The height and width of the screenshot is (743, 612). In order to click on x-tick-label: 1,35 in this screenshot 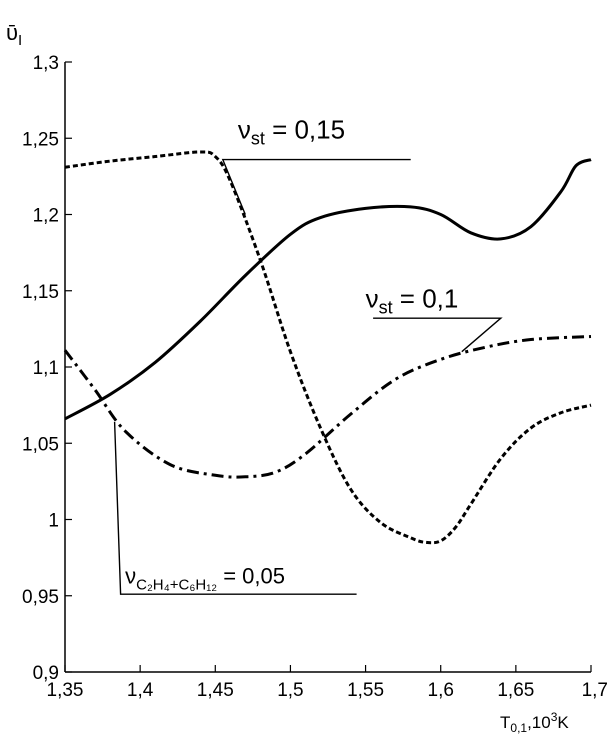, I will do `click(65, 690)`.